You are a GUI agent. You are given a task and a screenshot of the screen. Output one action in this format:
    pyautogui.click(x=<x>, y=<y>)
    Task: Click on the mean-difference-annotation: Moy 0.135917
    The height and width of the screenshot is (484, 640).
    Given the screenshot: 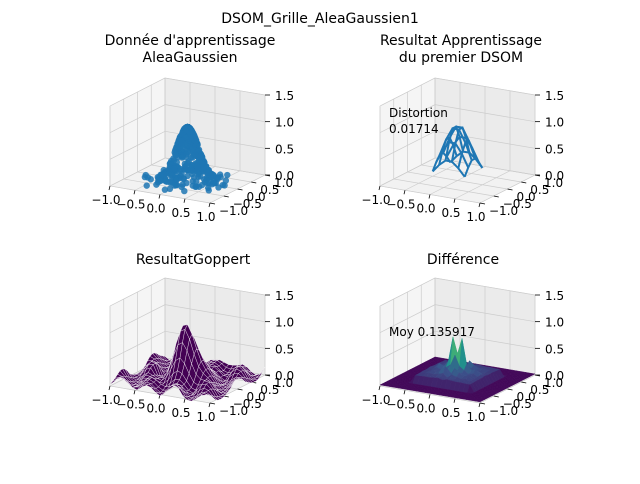 What is the action you would take?
    pyautogui.click(x=432, y=332)
    